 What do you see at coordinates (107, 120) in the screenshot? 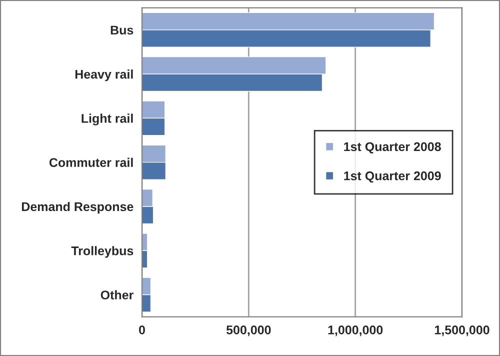
I see `y-tick-label: Light rail` at bounding box center [107, 120].